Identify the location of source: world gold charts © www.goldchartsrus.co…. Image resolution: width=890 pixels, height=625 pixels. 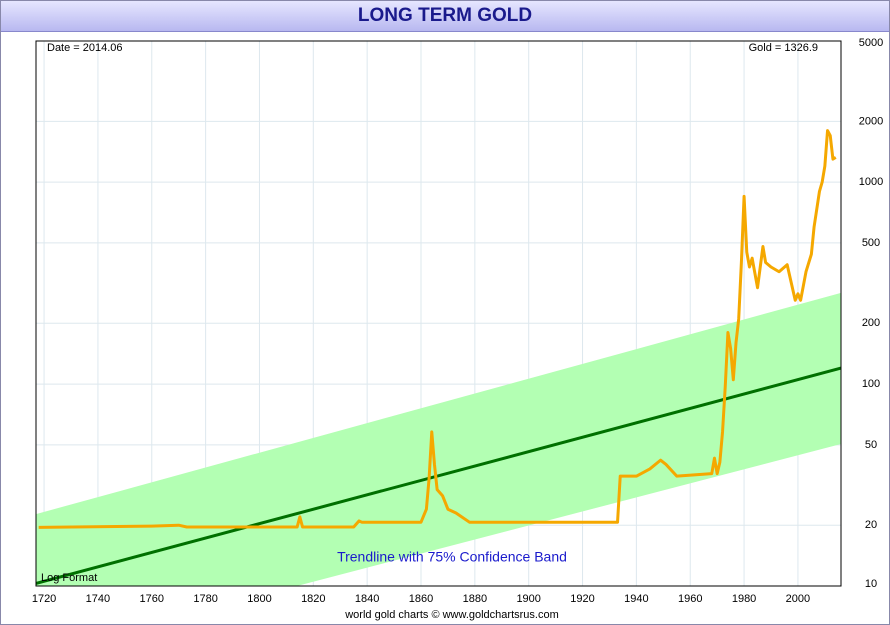
(451, 615).